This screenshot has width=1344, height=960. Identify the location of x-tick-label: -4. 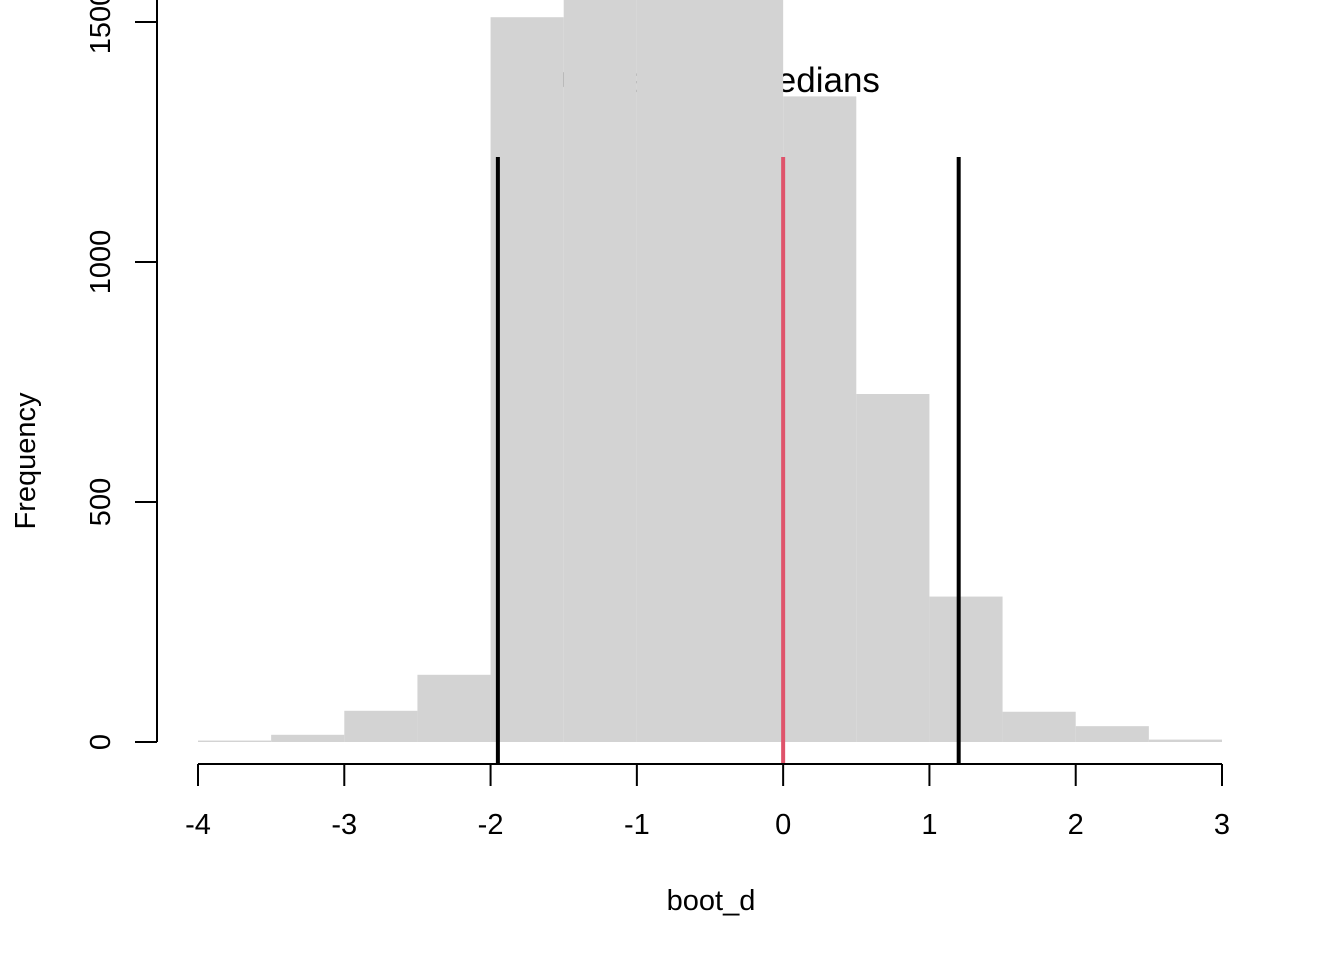
(198, 825).